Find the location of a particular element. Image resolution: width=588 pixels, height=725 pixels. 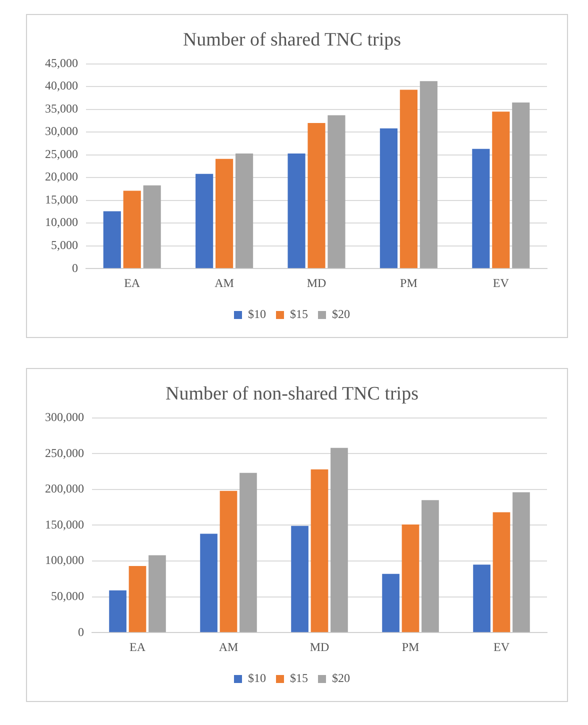

y-tick-label: 50,000 is located at coordinates (67, 595).